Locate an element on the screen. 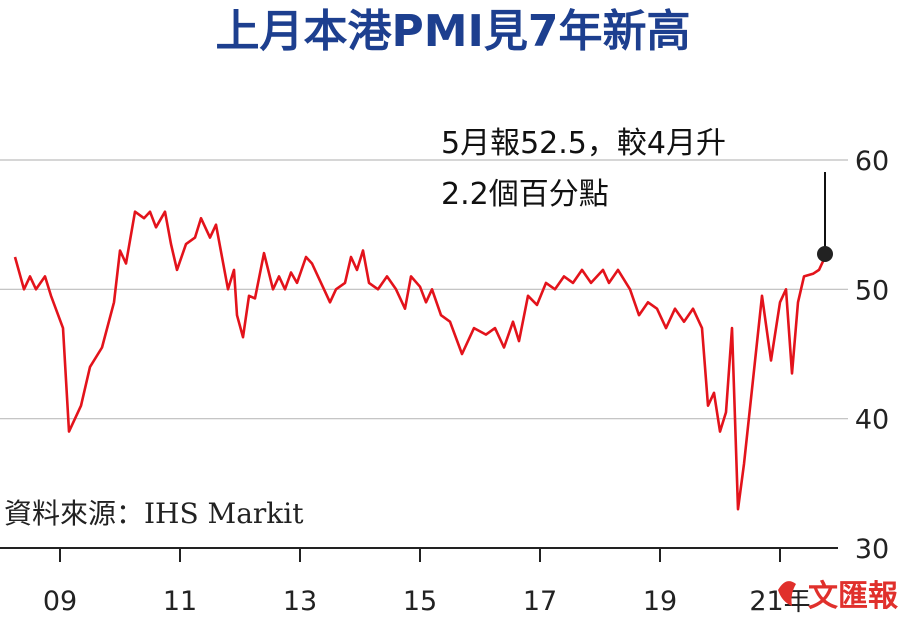 The height and width of the screenshot is (622, 907). y-axis-ticks: 30 40 50 60 is located at coordinates (872, 355).